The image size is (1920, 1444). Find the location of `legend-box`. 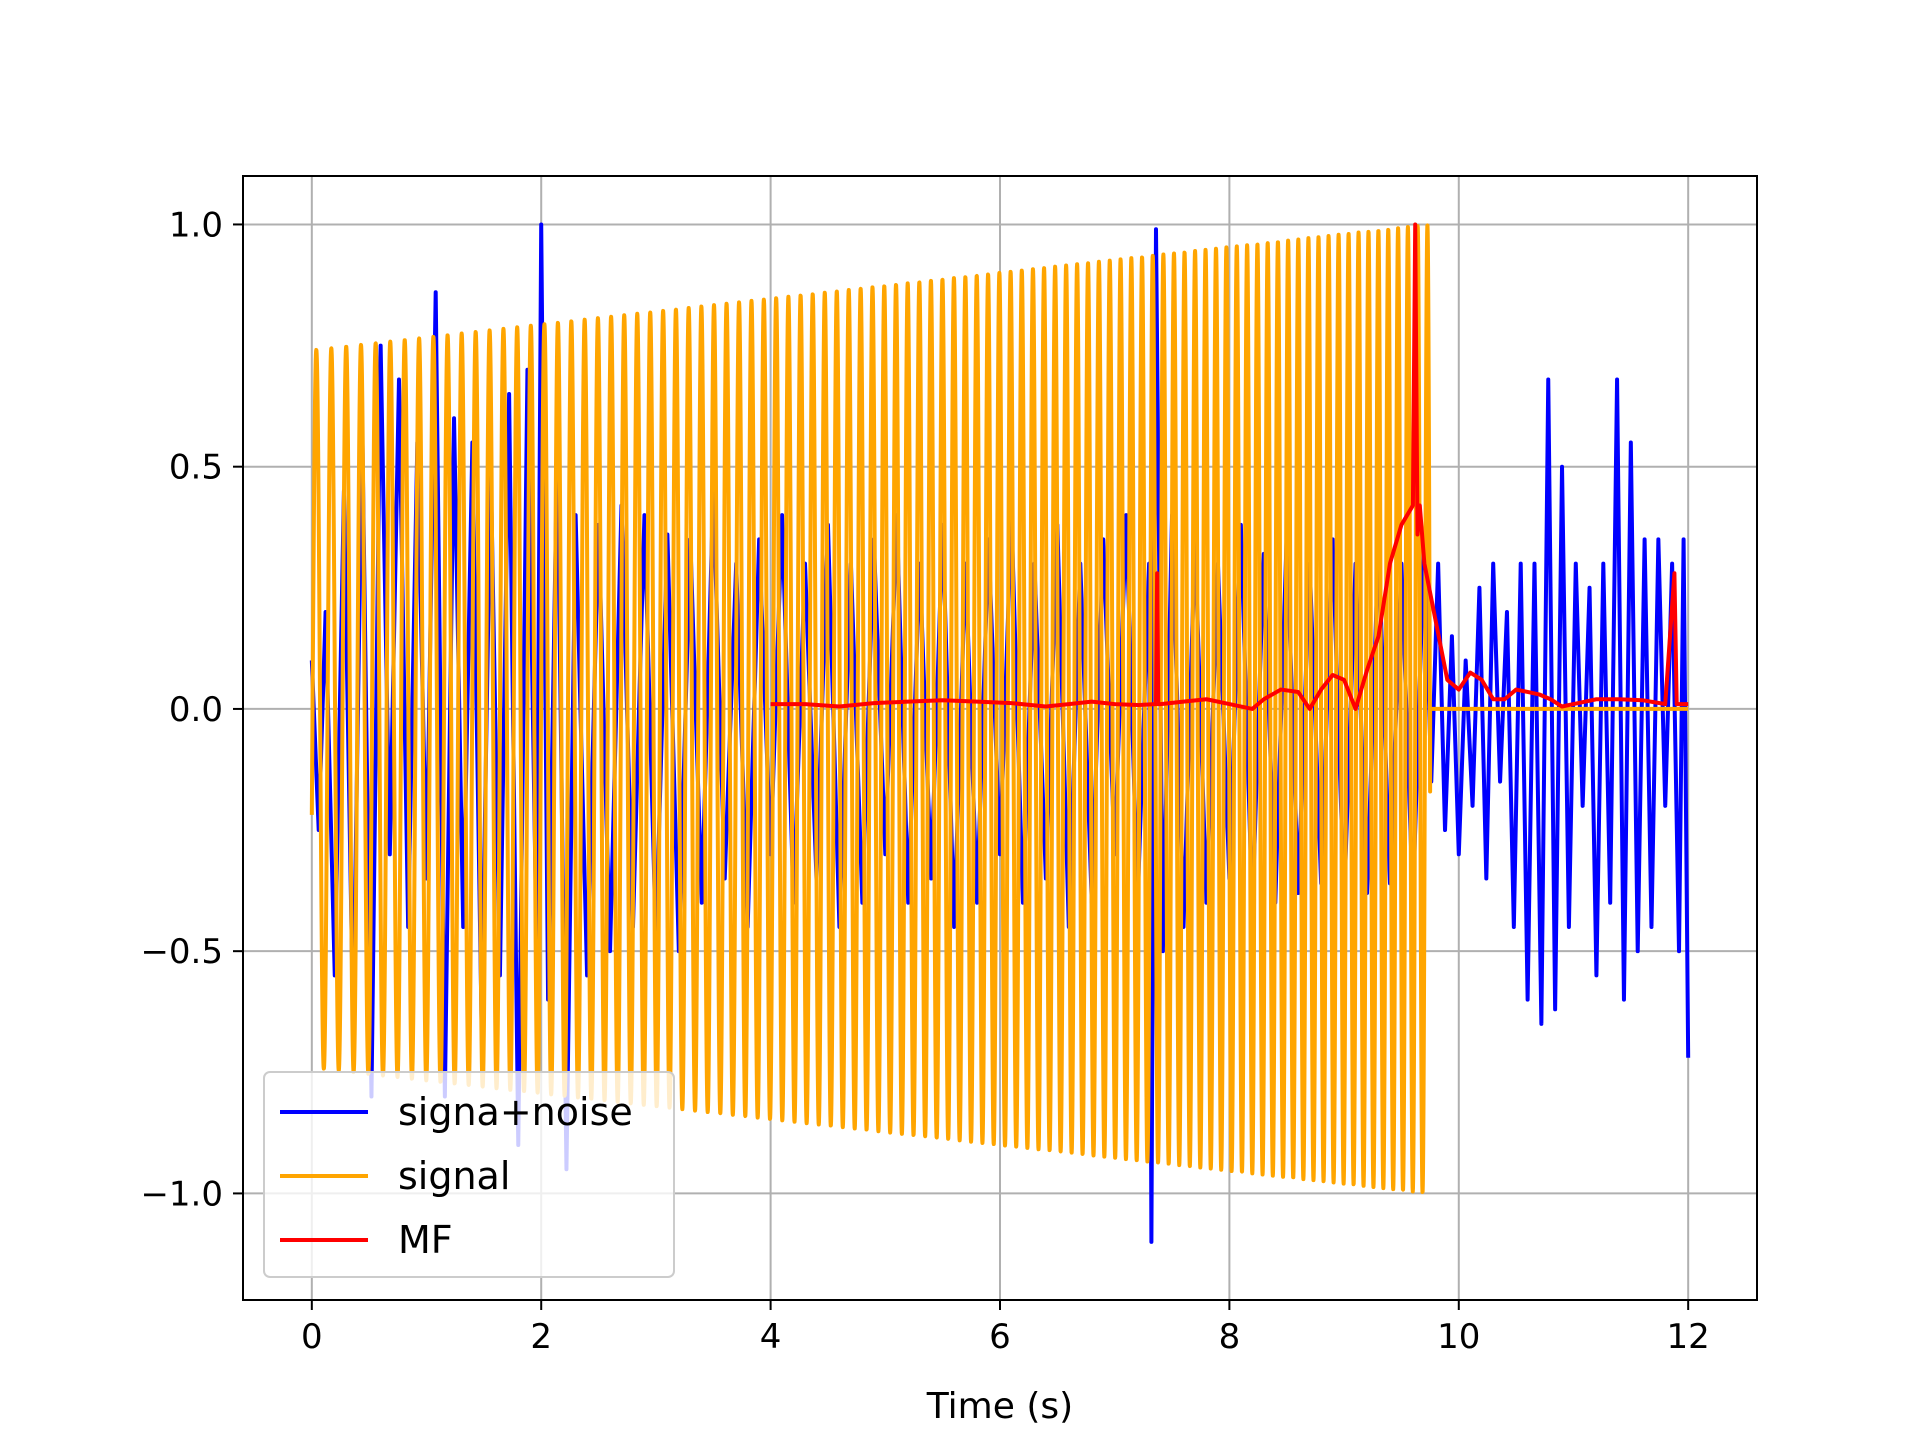

legend-box is located at coordinates (469, 1174).